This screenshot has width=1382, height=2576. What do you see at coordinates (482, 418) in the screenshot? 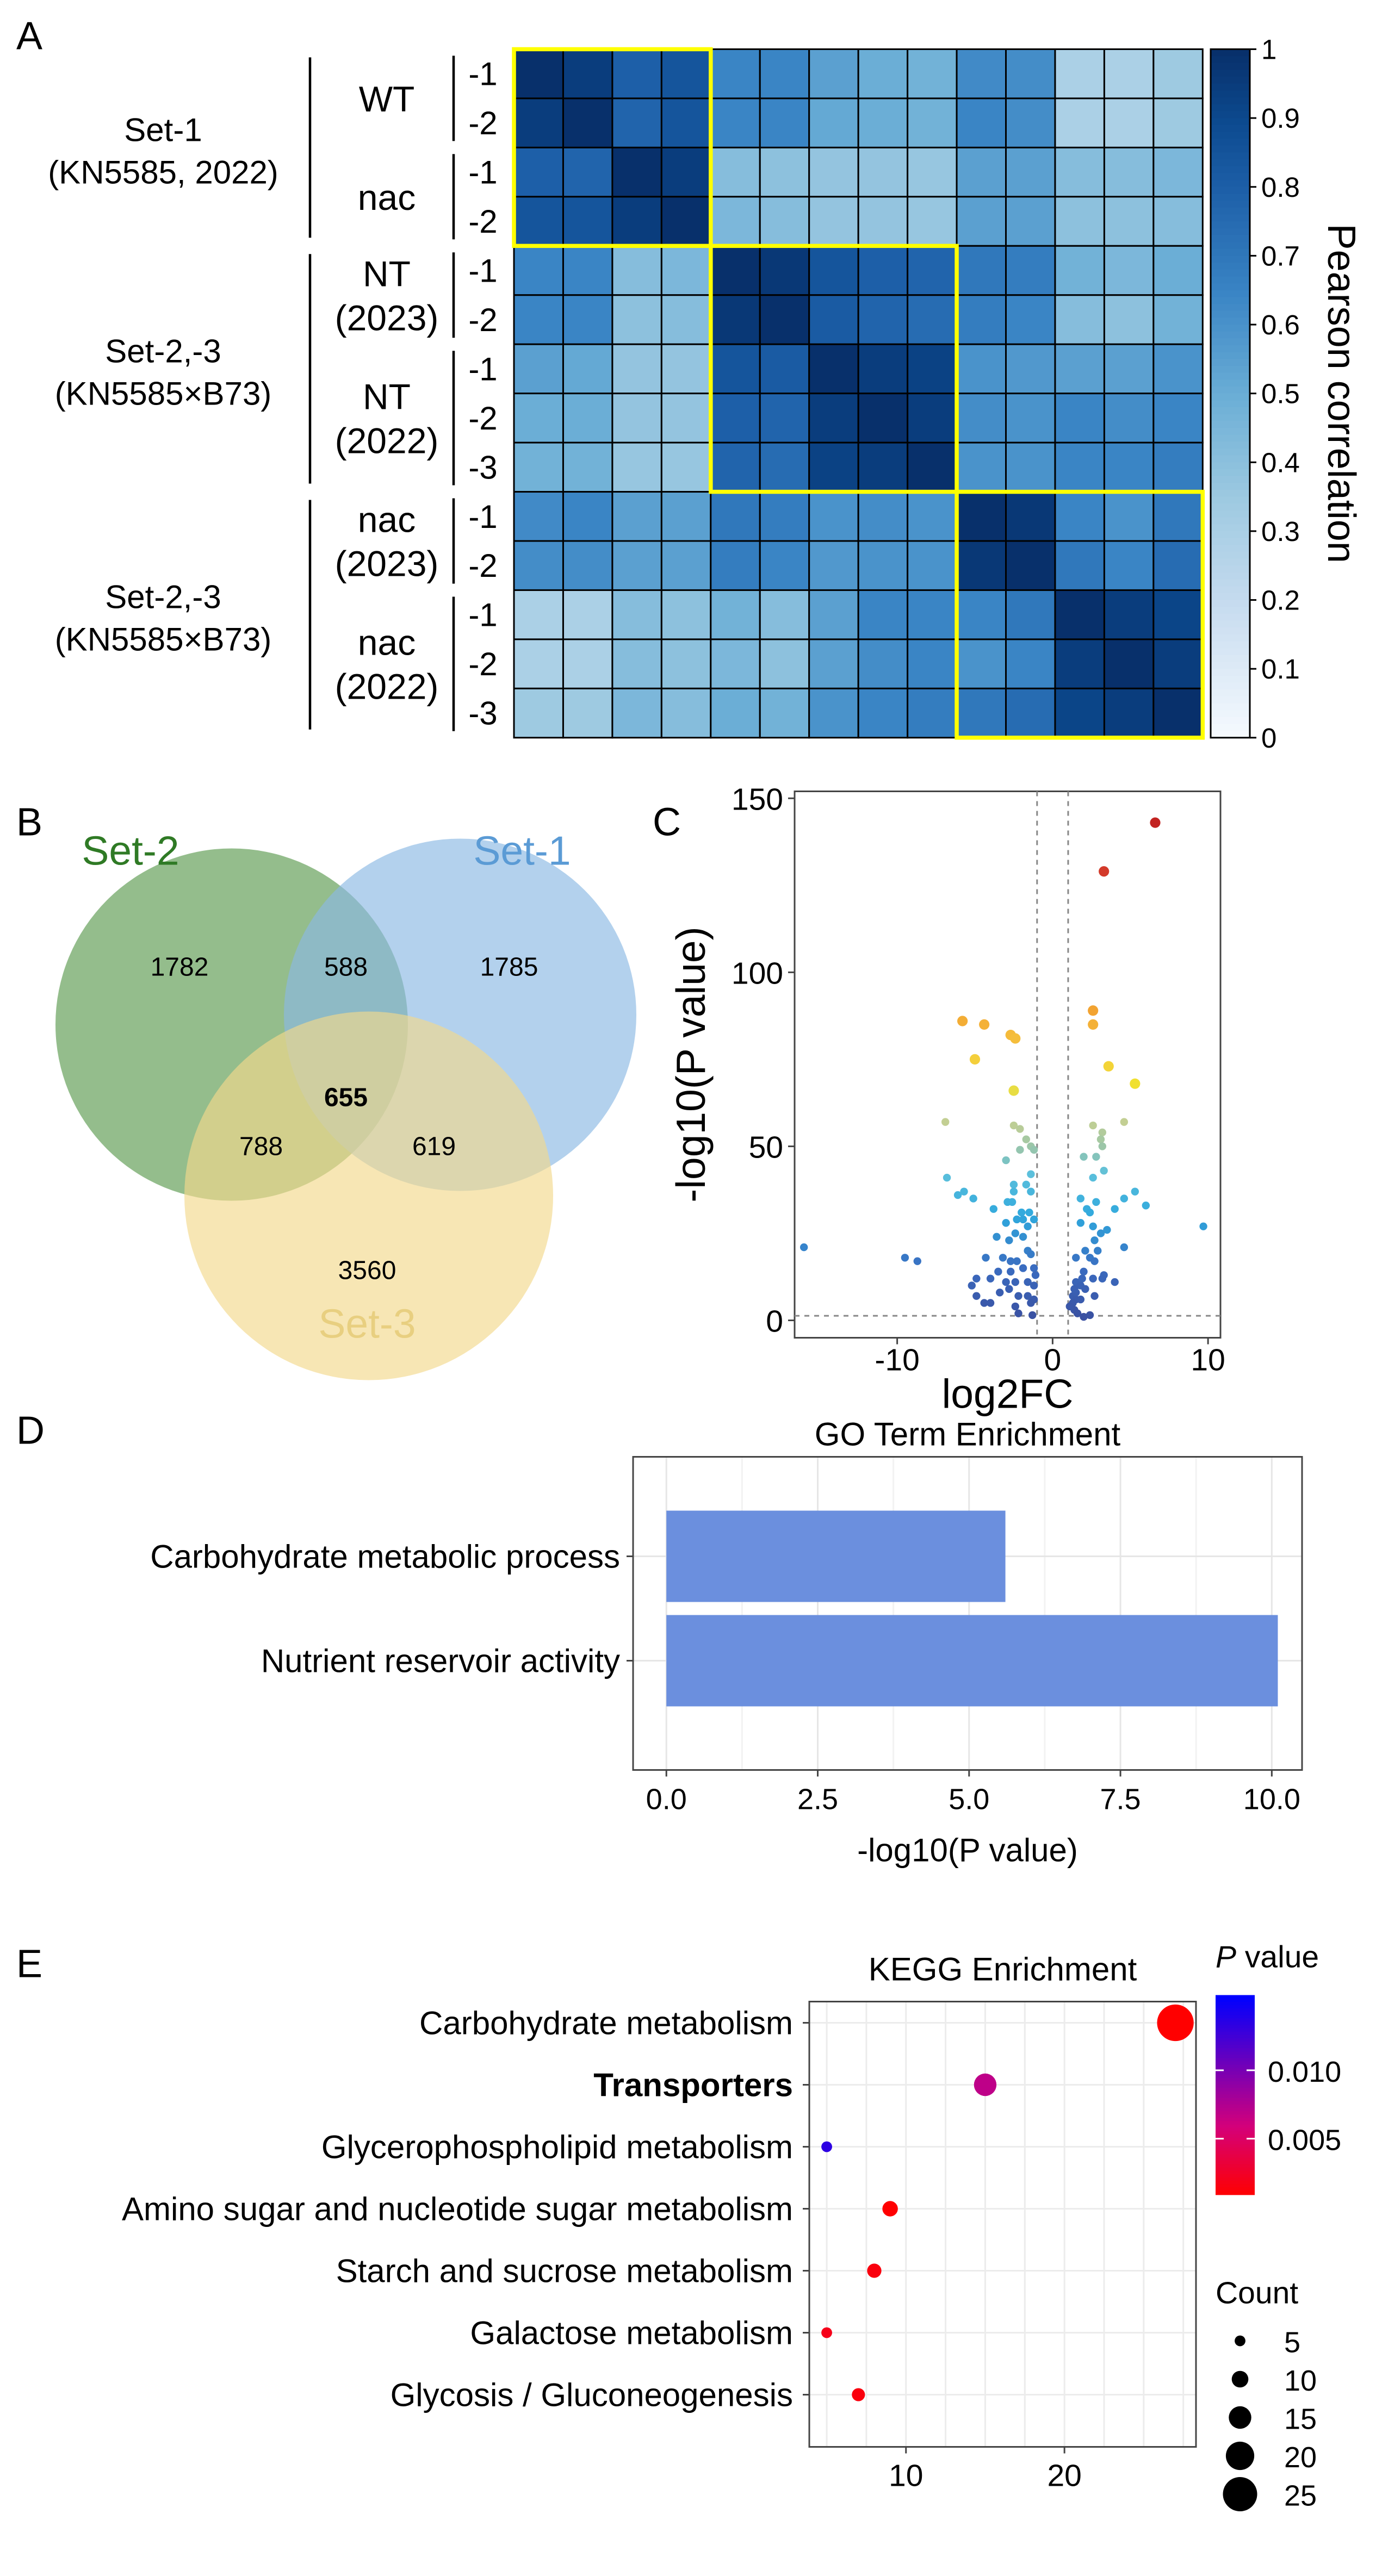
I see `row-label: -2` at bounding box center [482, 418].